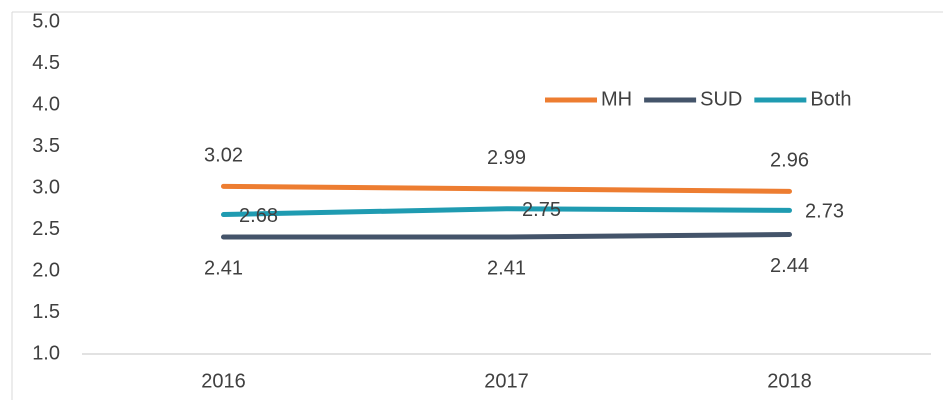 This screenshot has width=943, height=400. Describe the element at coordinates (46, 104) in the screenshot. I see `y-tick-label: 4.0` at that location.